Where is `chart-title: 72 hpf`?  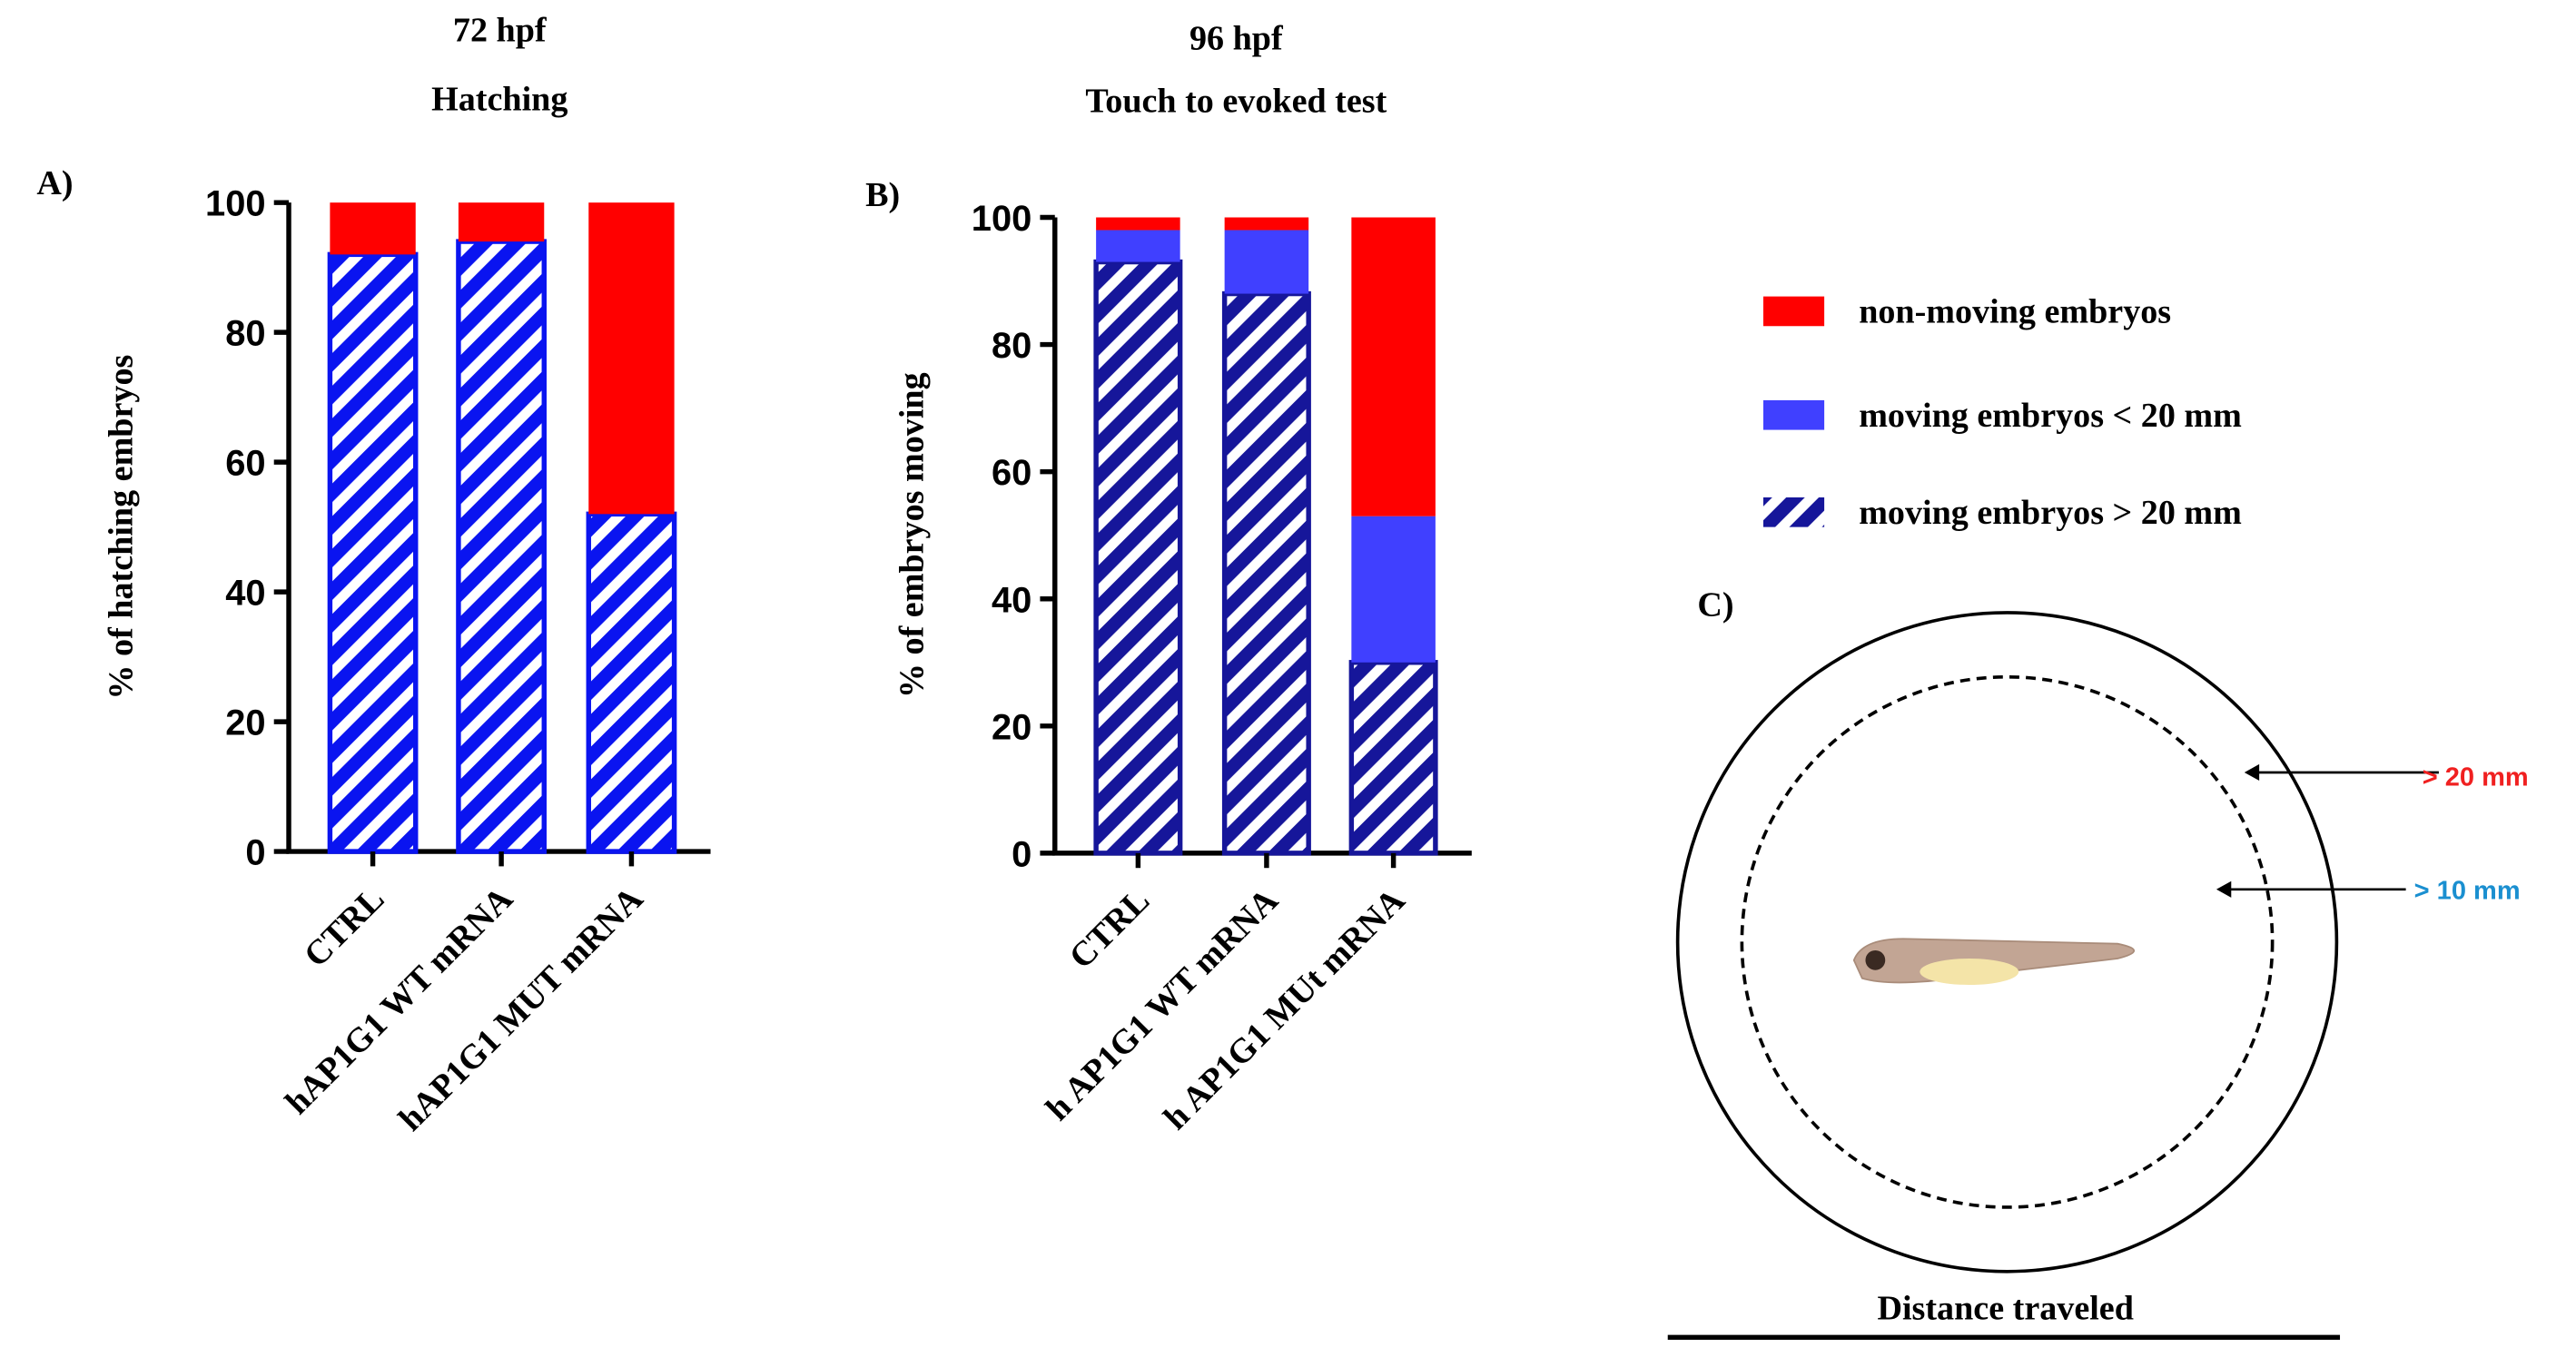
chart-title: 72 hpf is located at coordinates (500, 30).